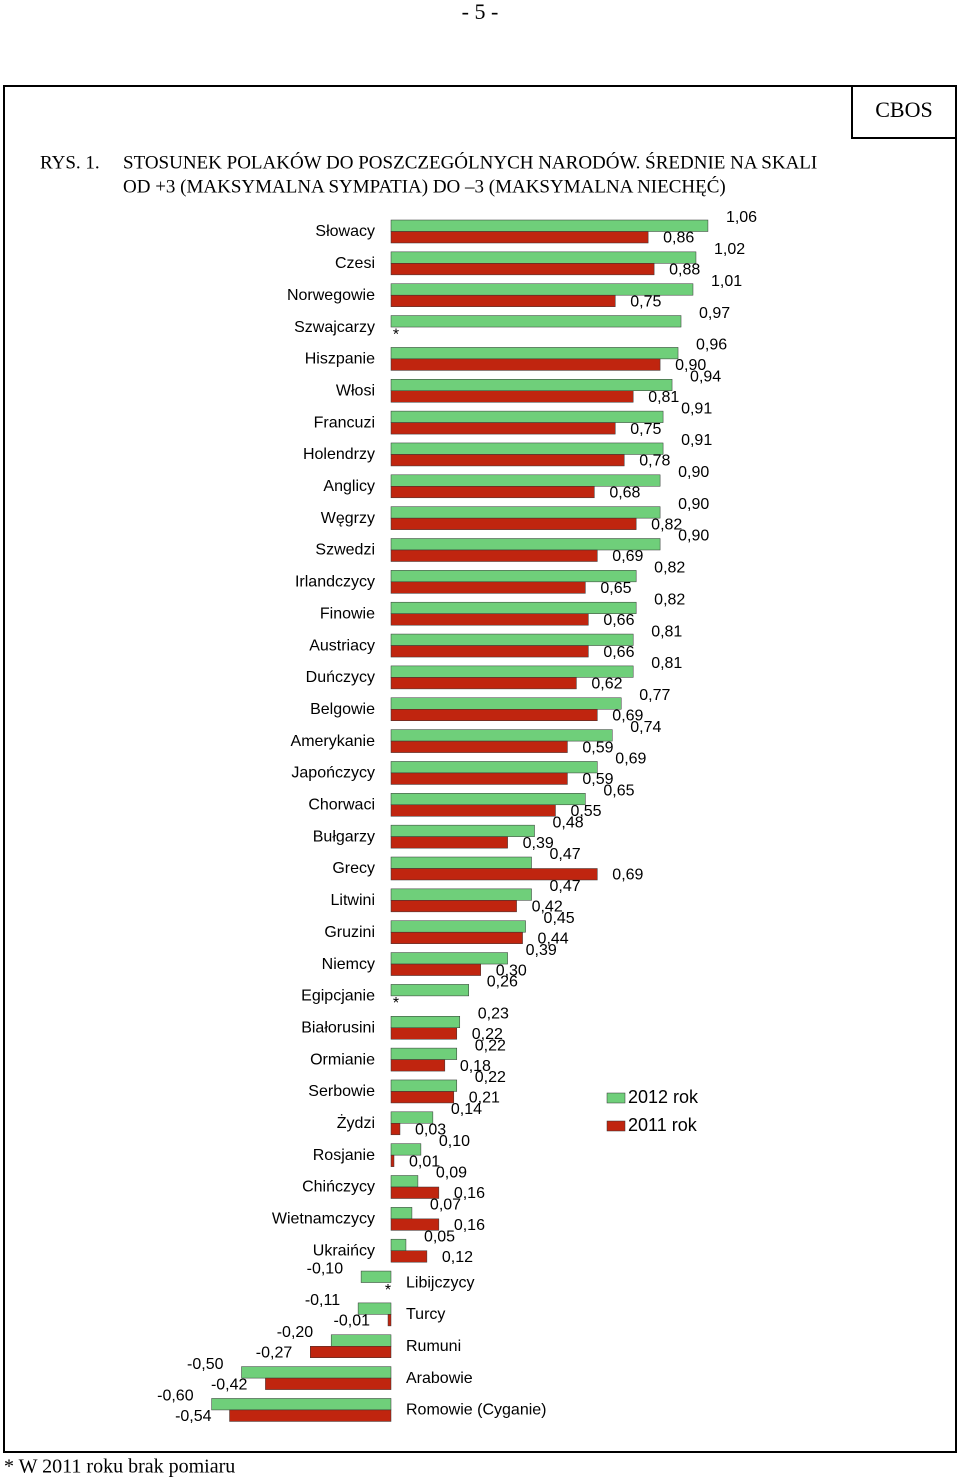 This screenshot has height=1480, width=960. I want to click on value-label: 0,09, so click(451, 1173).